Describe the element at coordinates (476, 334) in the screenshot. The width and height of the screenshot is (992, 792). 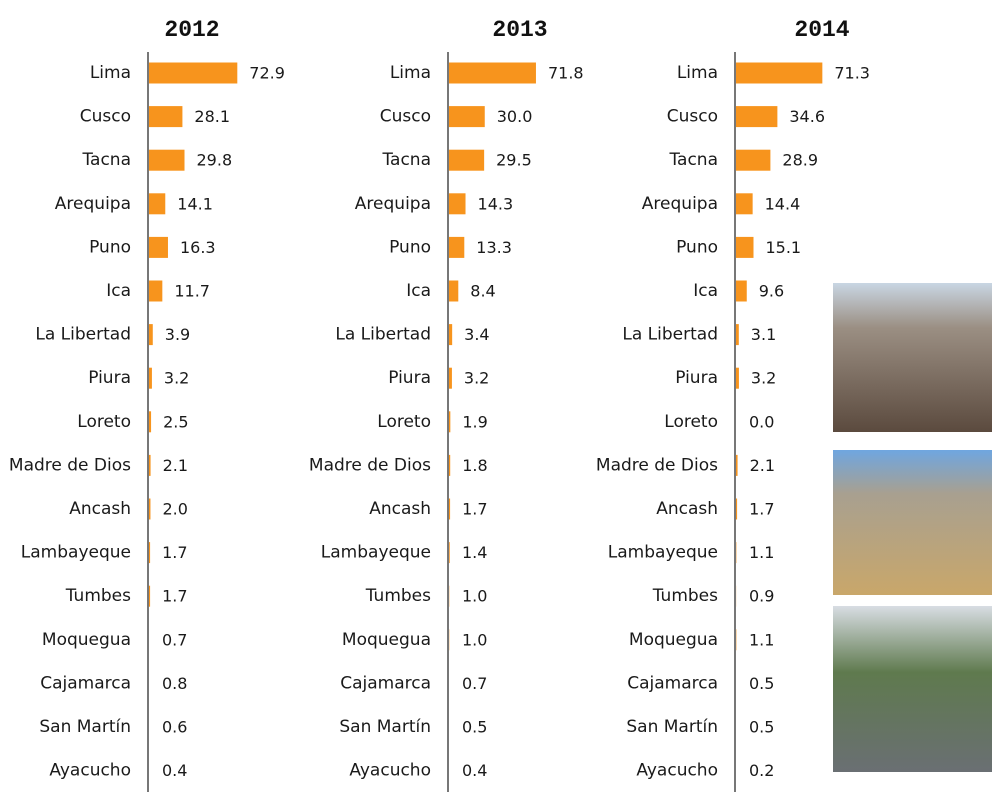
I see `value-label: 3.4` at that location.